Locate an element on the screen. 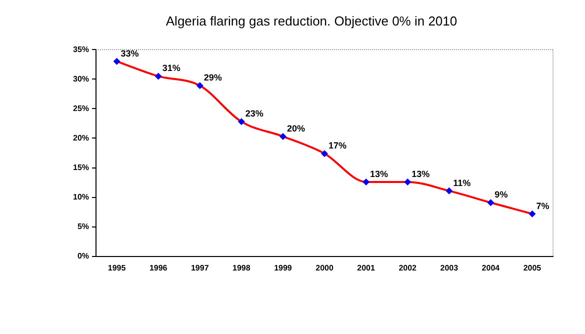  data-label: 7% is located at coordinates (543, 205).